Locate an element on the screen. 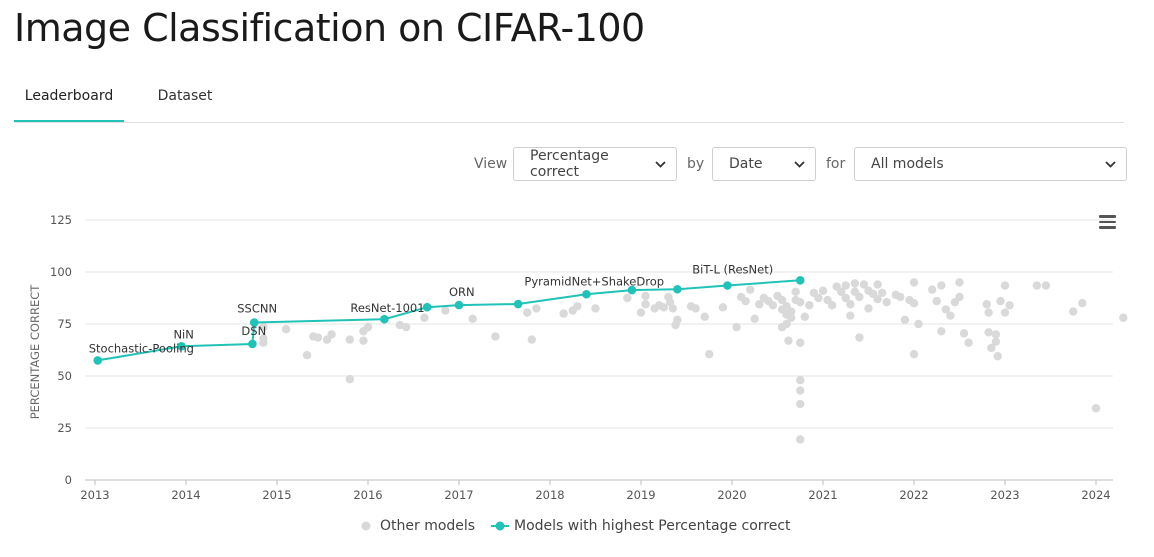 This screenshot has width=1154, height=557. hamburger-menu-icon is located at coordinates (1107, 222).